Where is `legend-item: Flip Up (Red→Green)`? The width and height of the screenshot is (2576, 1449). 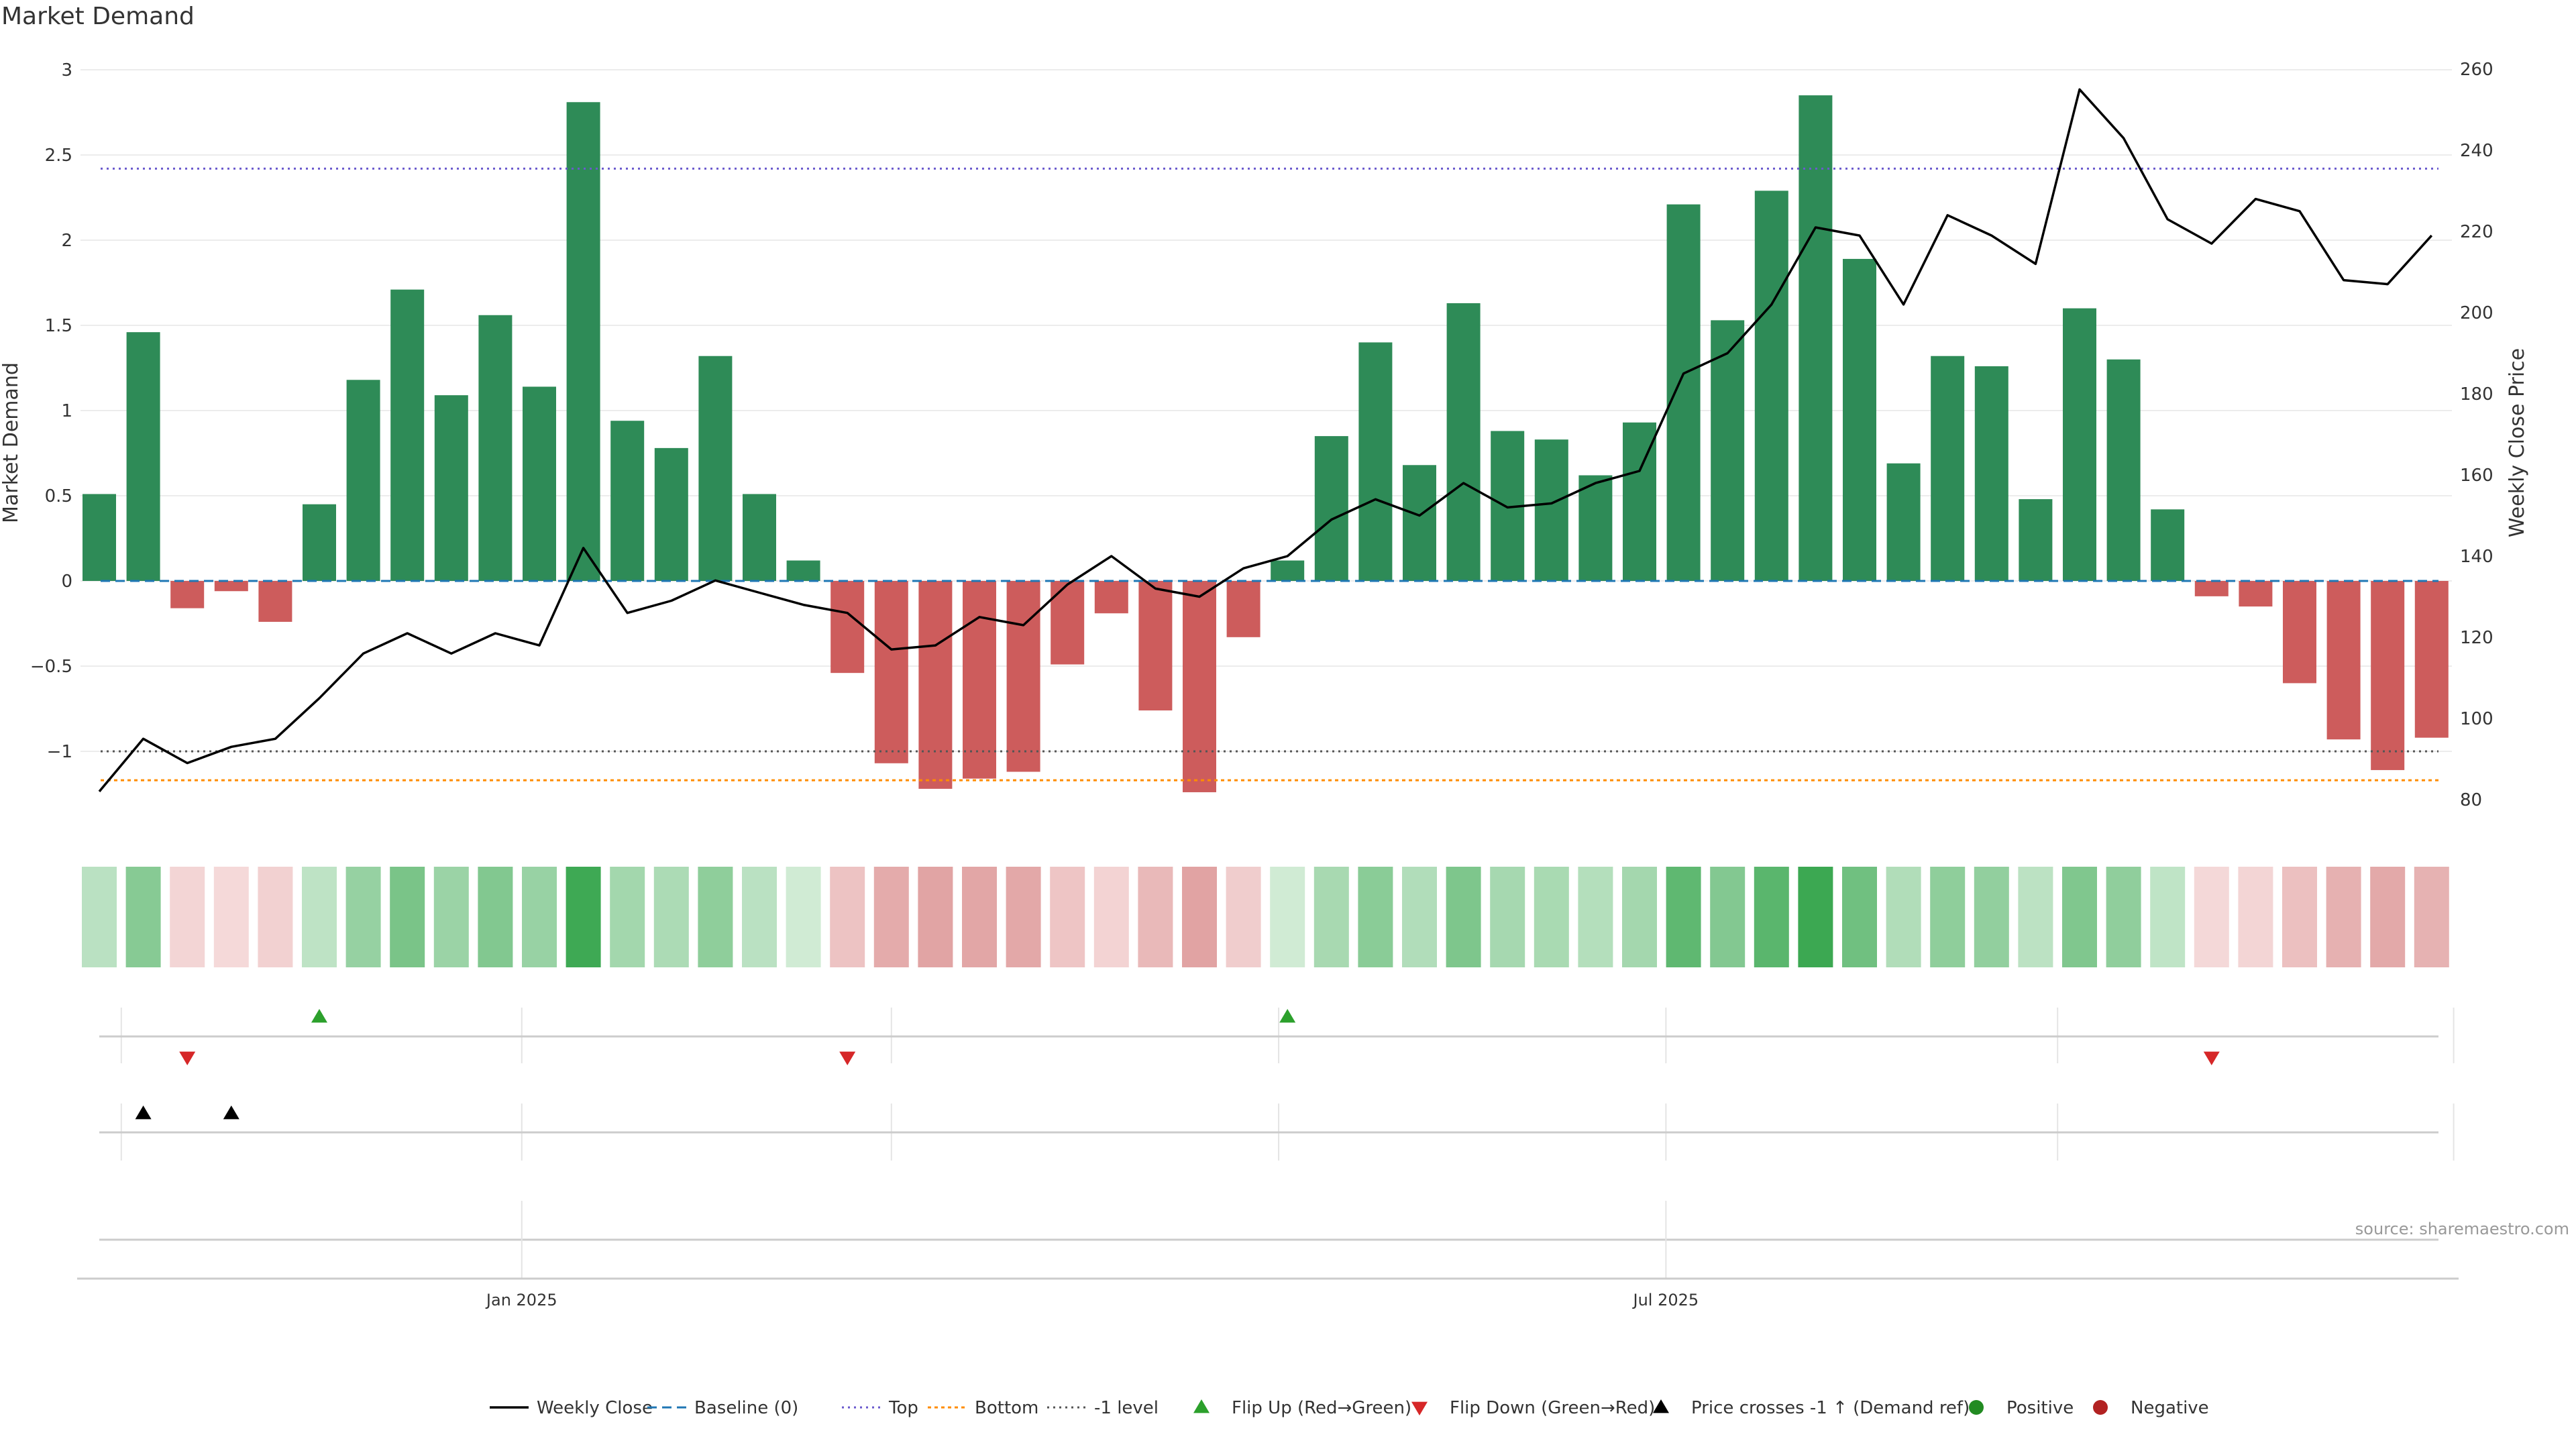 legend-item: Flip Up (Red→Green) is located at coordinates (1302, 1408).